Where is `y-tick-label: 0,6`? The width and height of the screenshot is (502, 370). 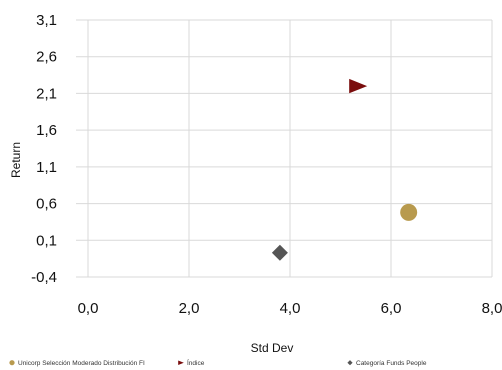 y-tick-label: 0,6 is located at coordinates (46, 204).